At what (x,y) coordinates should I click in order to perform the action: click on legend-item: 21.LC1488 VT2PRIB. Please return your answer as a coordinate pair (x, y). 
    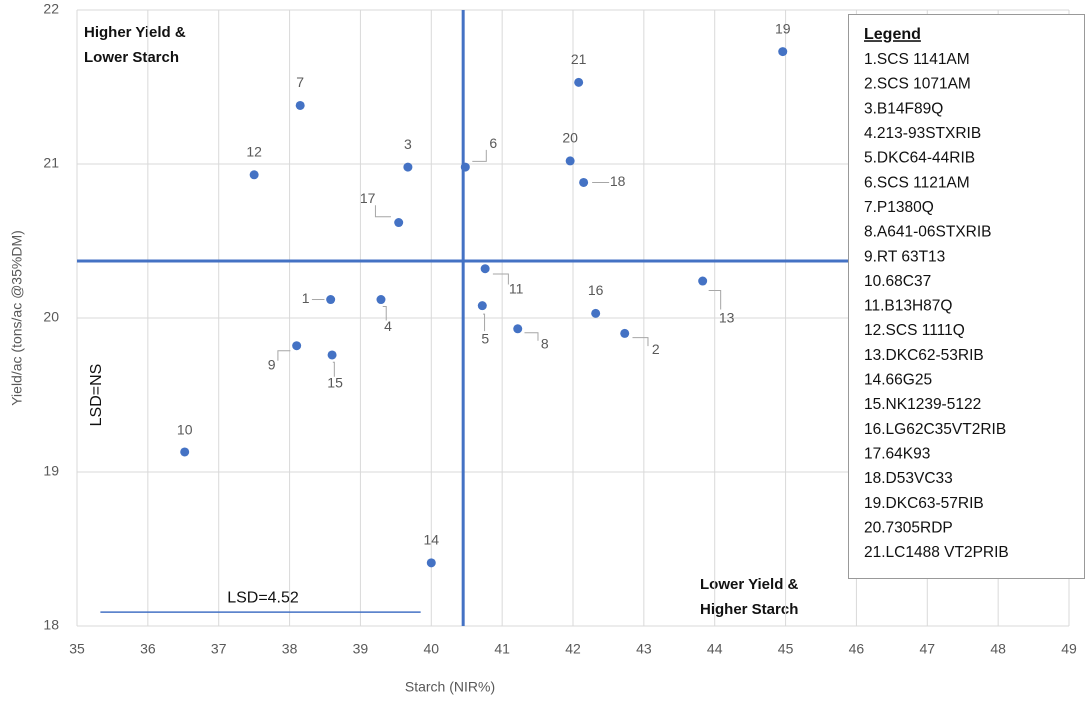
    Looking at the image, I should click on (936, 552).